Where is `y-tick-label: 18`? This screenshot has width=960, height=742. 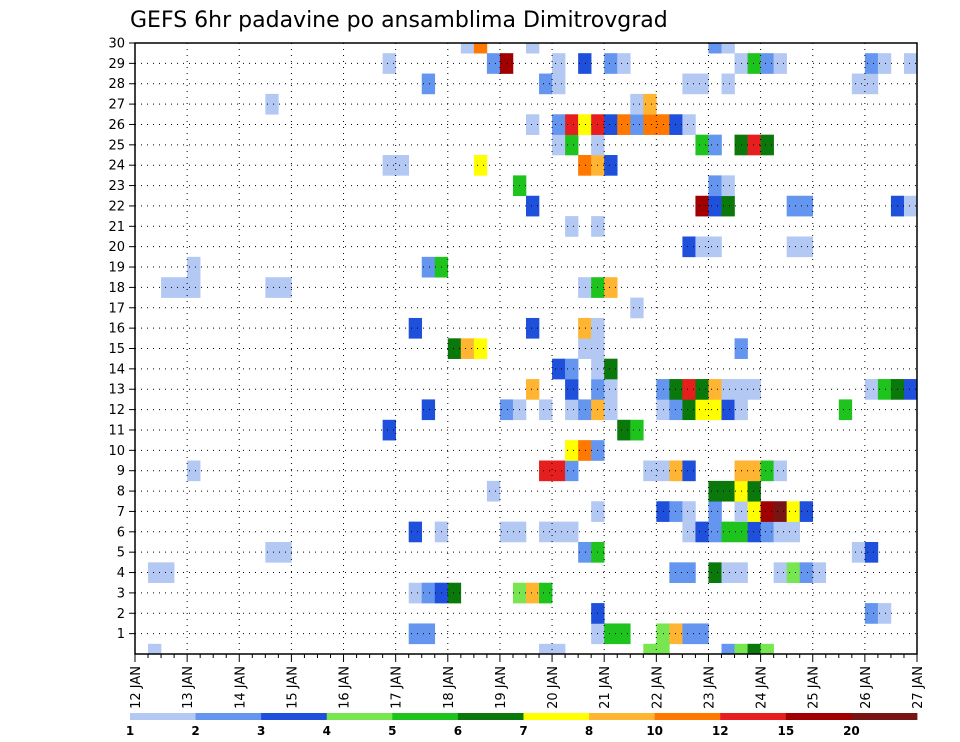
y-tick-label: 18 is located at coordinates (116, 288).